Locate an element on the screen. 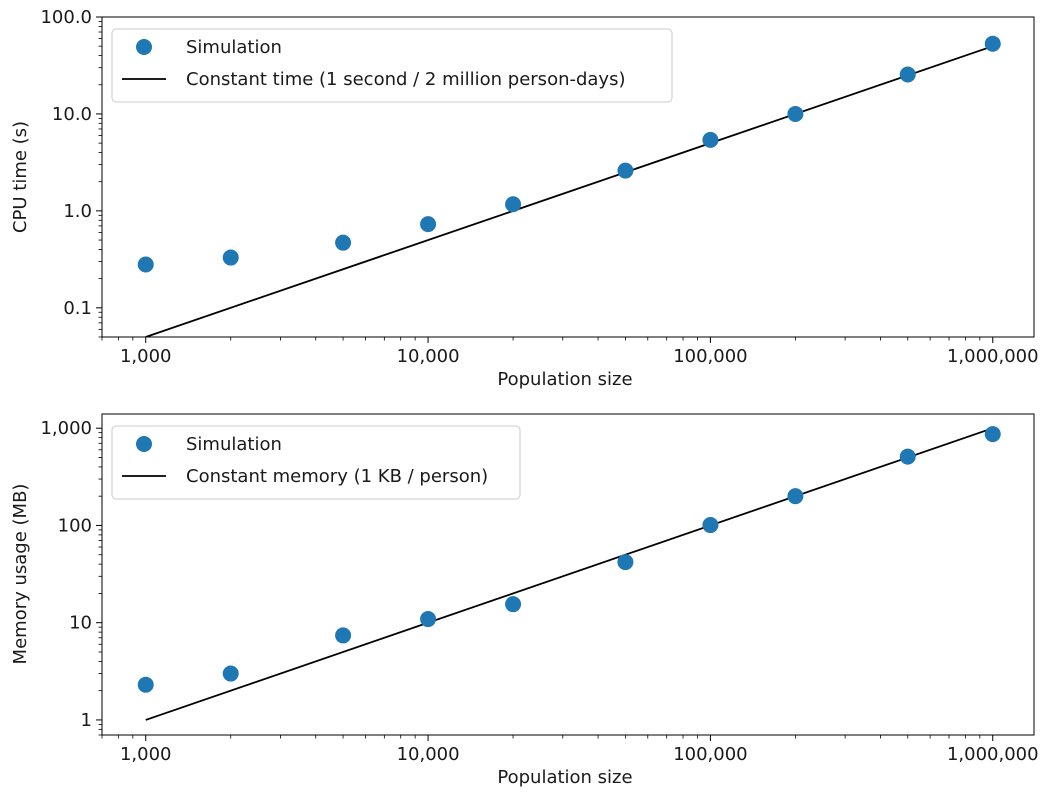 This screenshot has width=1045, height=792. y-axis-title: CPU time (s) is located at coordinates (20, 177).